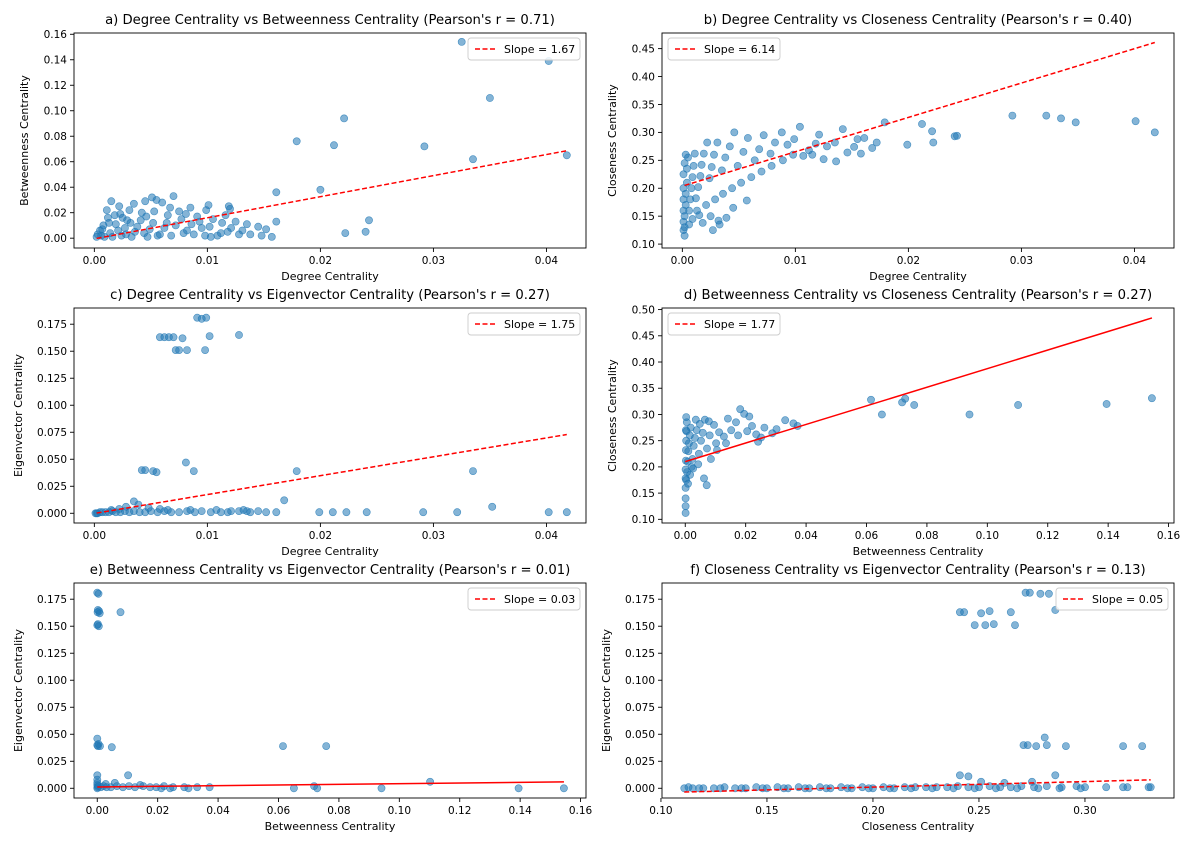 The width and height of the screenshot is (1200, 851). I want to click on y-tick-label: 0.06, so click(56, 163).